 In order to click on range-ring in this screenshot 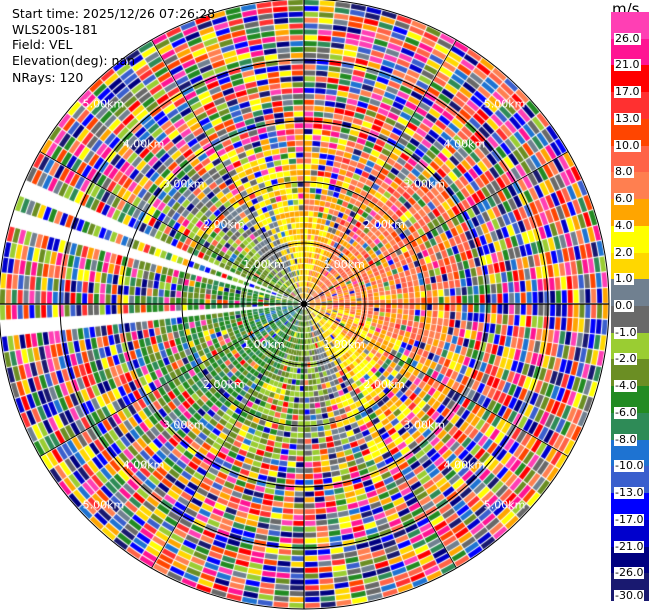, I will do `click(304, 304)`.